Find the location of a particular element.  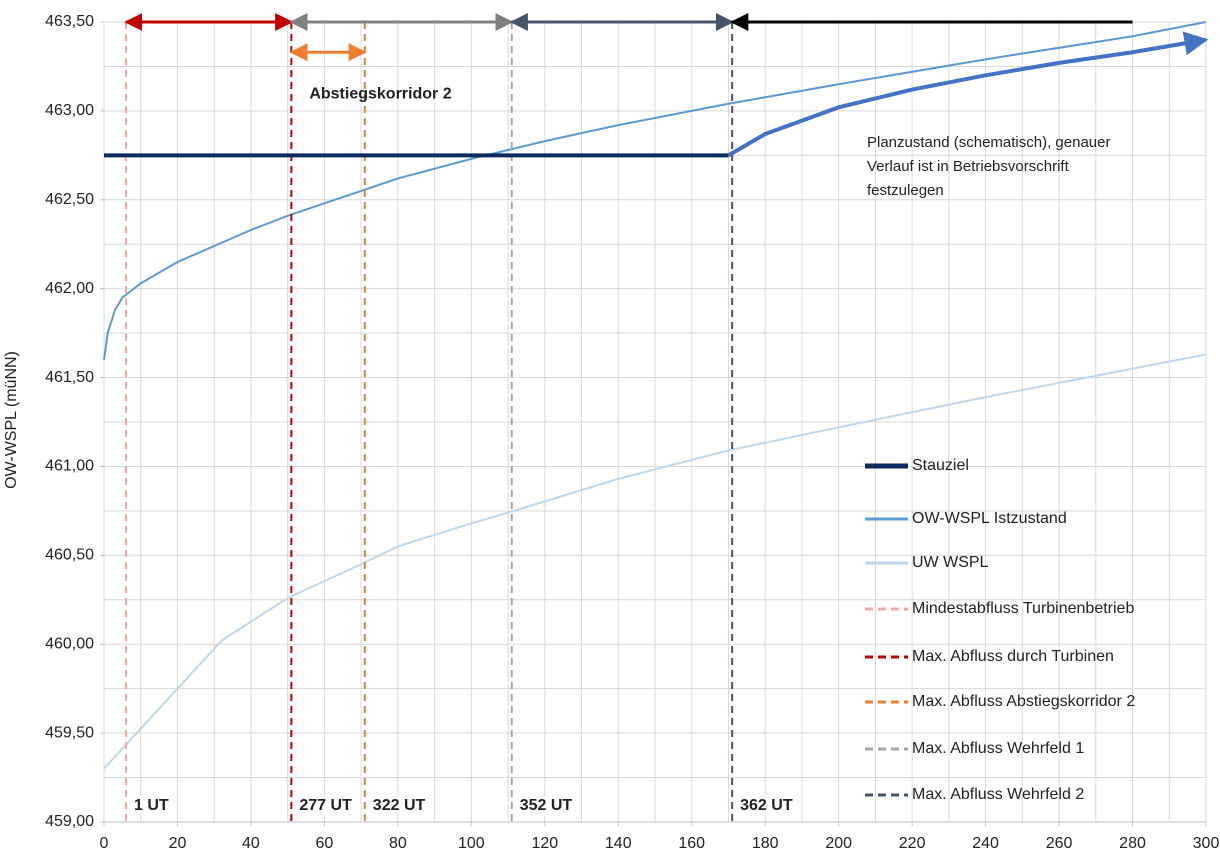

annotation: festzulegen is located at coordinates (905, 190).